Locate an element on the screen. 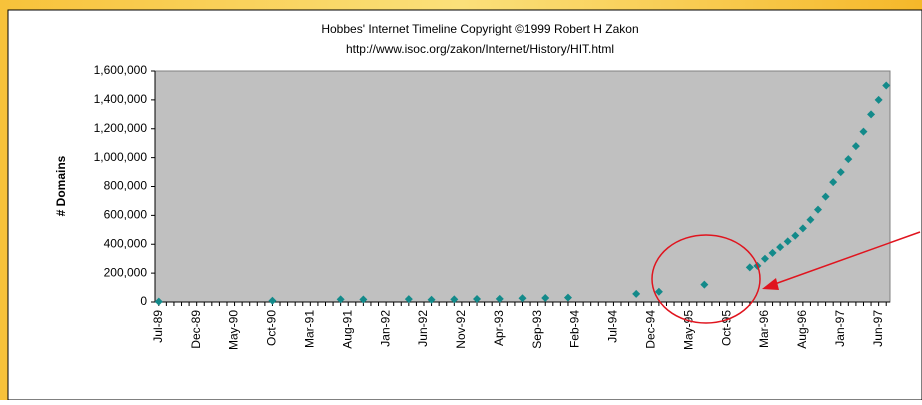 This screenshot has height=405, width=922. arrow-head is located at coordinates (770, 284).